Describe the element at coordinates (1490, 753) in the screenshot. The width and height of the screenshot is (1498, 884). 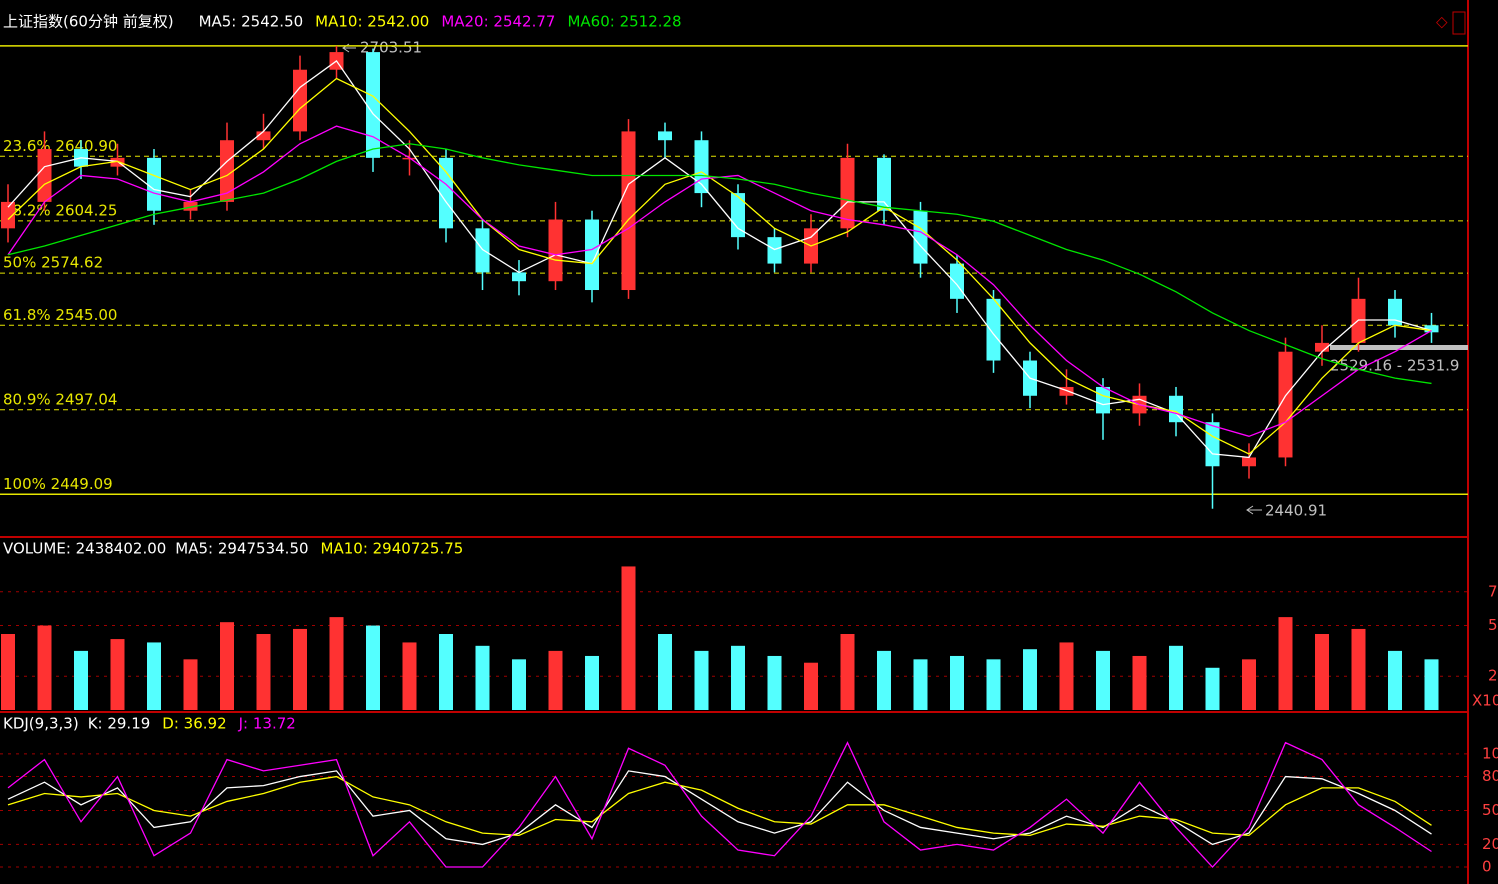
I see `y-tick-label: 100` at that location.